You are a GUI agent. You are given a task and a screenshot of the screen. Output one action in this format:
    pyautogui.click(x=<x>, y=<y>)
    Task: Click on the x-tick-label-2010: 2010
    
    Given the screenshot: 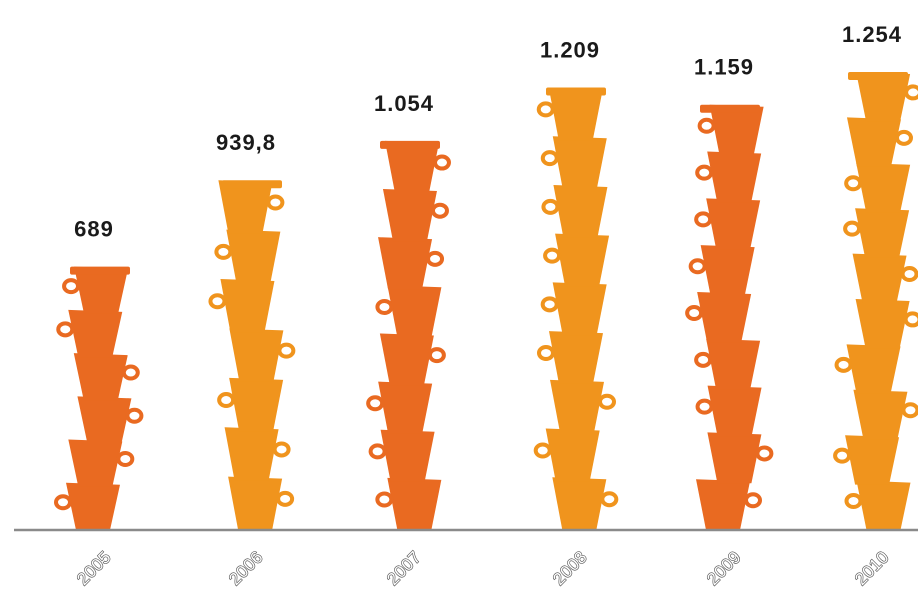 What is the action you would take?
    pyautogui.click(x=872, y=568)
    